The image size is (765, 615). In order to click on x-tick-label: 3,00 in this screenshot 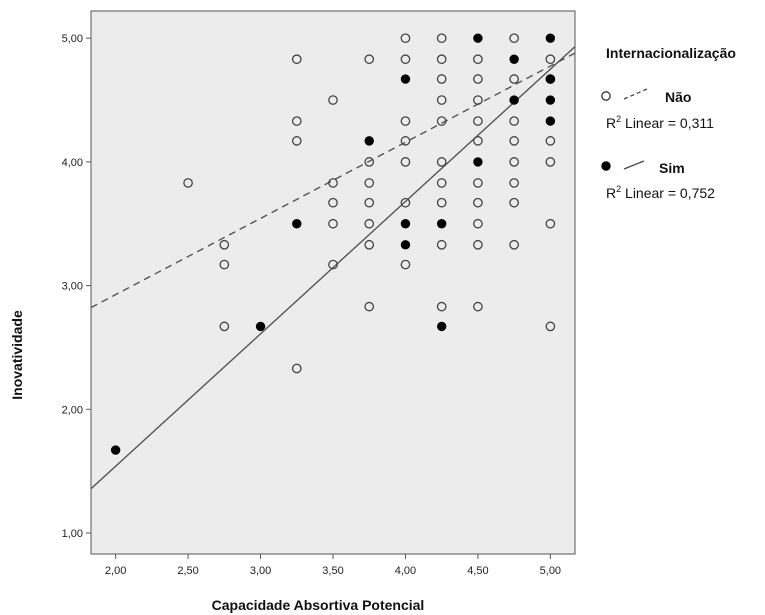, I will do `click(260, 571)`.